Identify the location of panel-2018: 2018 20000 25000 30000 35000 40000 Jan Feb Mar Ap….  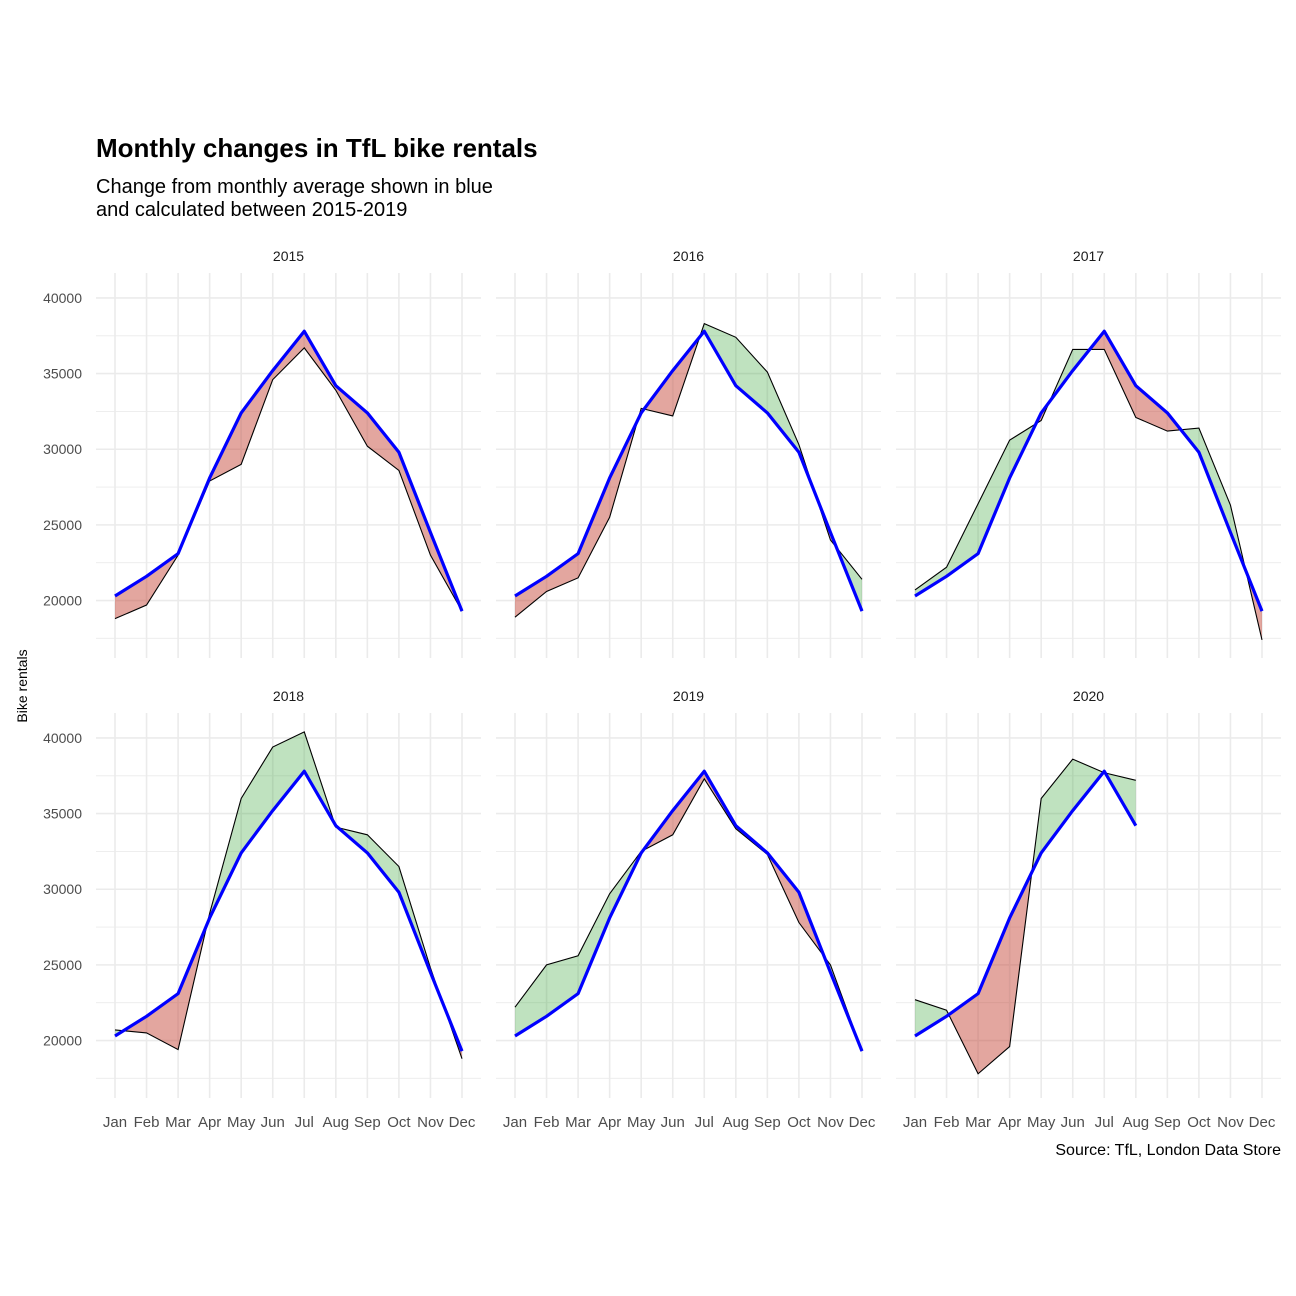
(262, 909).